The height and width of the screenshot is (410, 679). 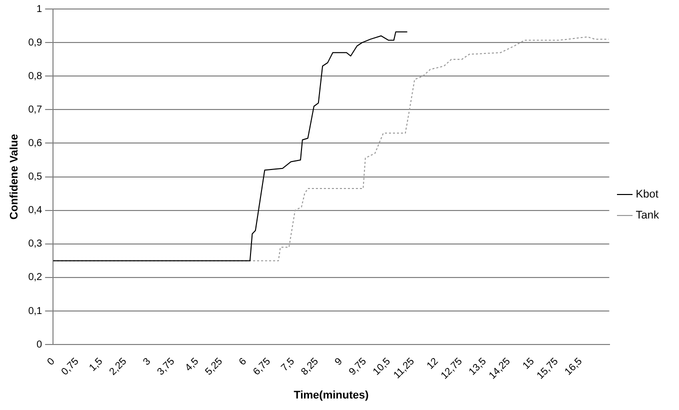 What do you see at coordinates (35, 76) in the screenshot?
I see `y-tick-label: 0,8` at bounding box center [35, 76].